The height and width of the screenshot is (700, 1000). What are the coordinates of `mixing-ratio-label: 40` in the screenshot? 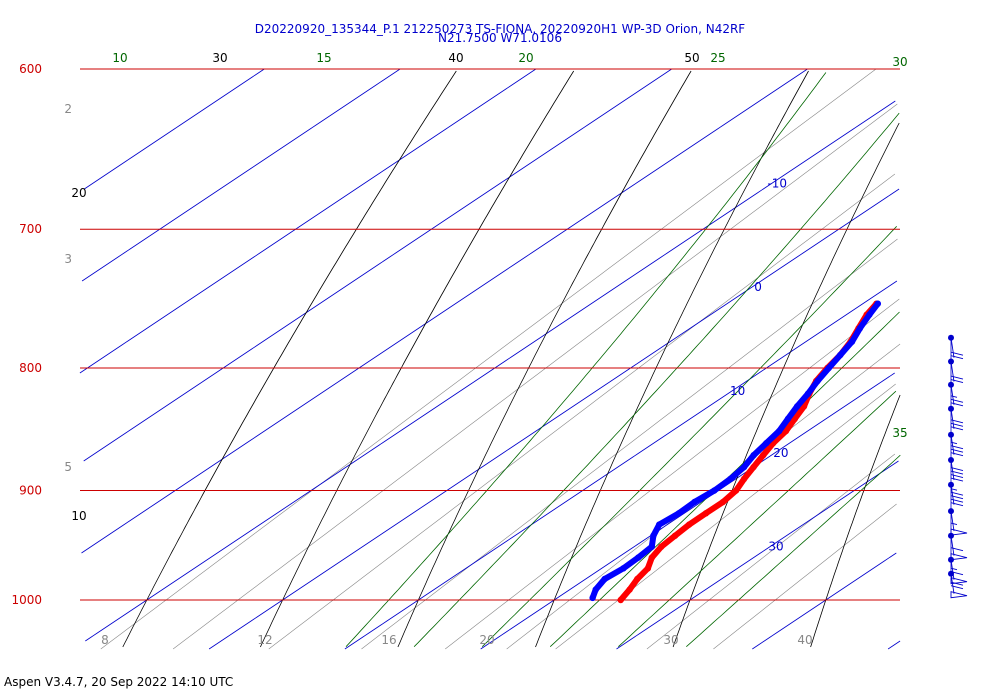 It's located at (804, 640).